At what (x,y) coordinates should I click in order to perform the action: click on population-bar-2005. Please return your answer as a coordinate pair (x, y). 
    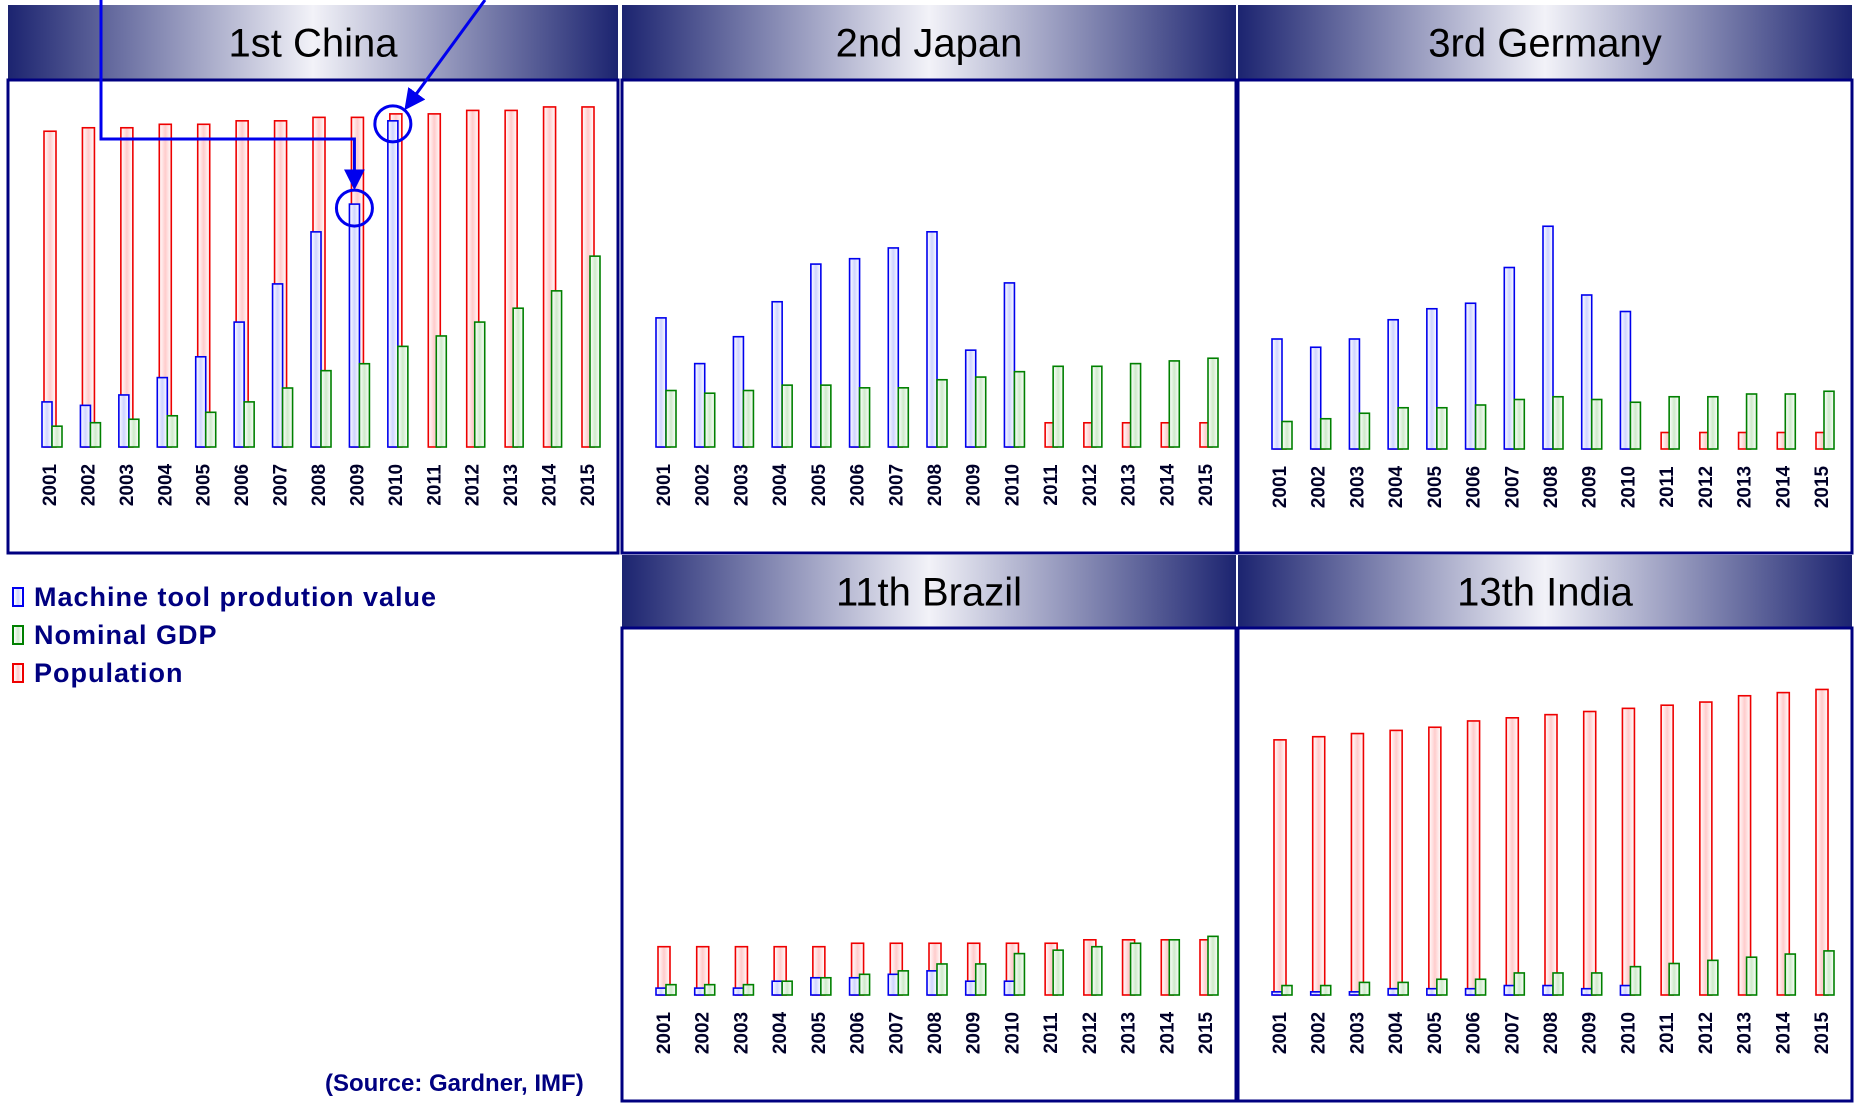
    Looking at the image, I should click on (1435, 861).